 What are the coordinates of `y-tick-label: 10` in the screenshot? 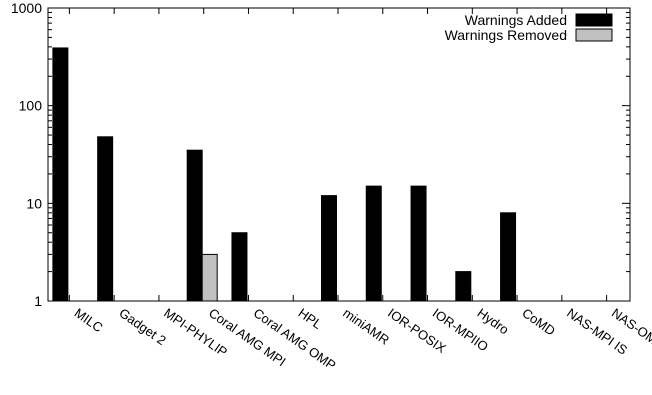 It's located at (34, 203).